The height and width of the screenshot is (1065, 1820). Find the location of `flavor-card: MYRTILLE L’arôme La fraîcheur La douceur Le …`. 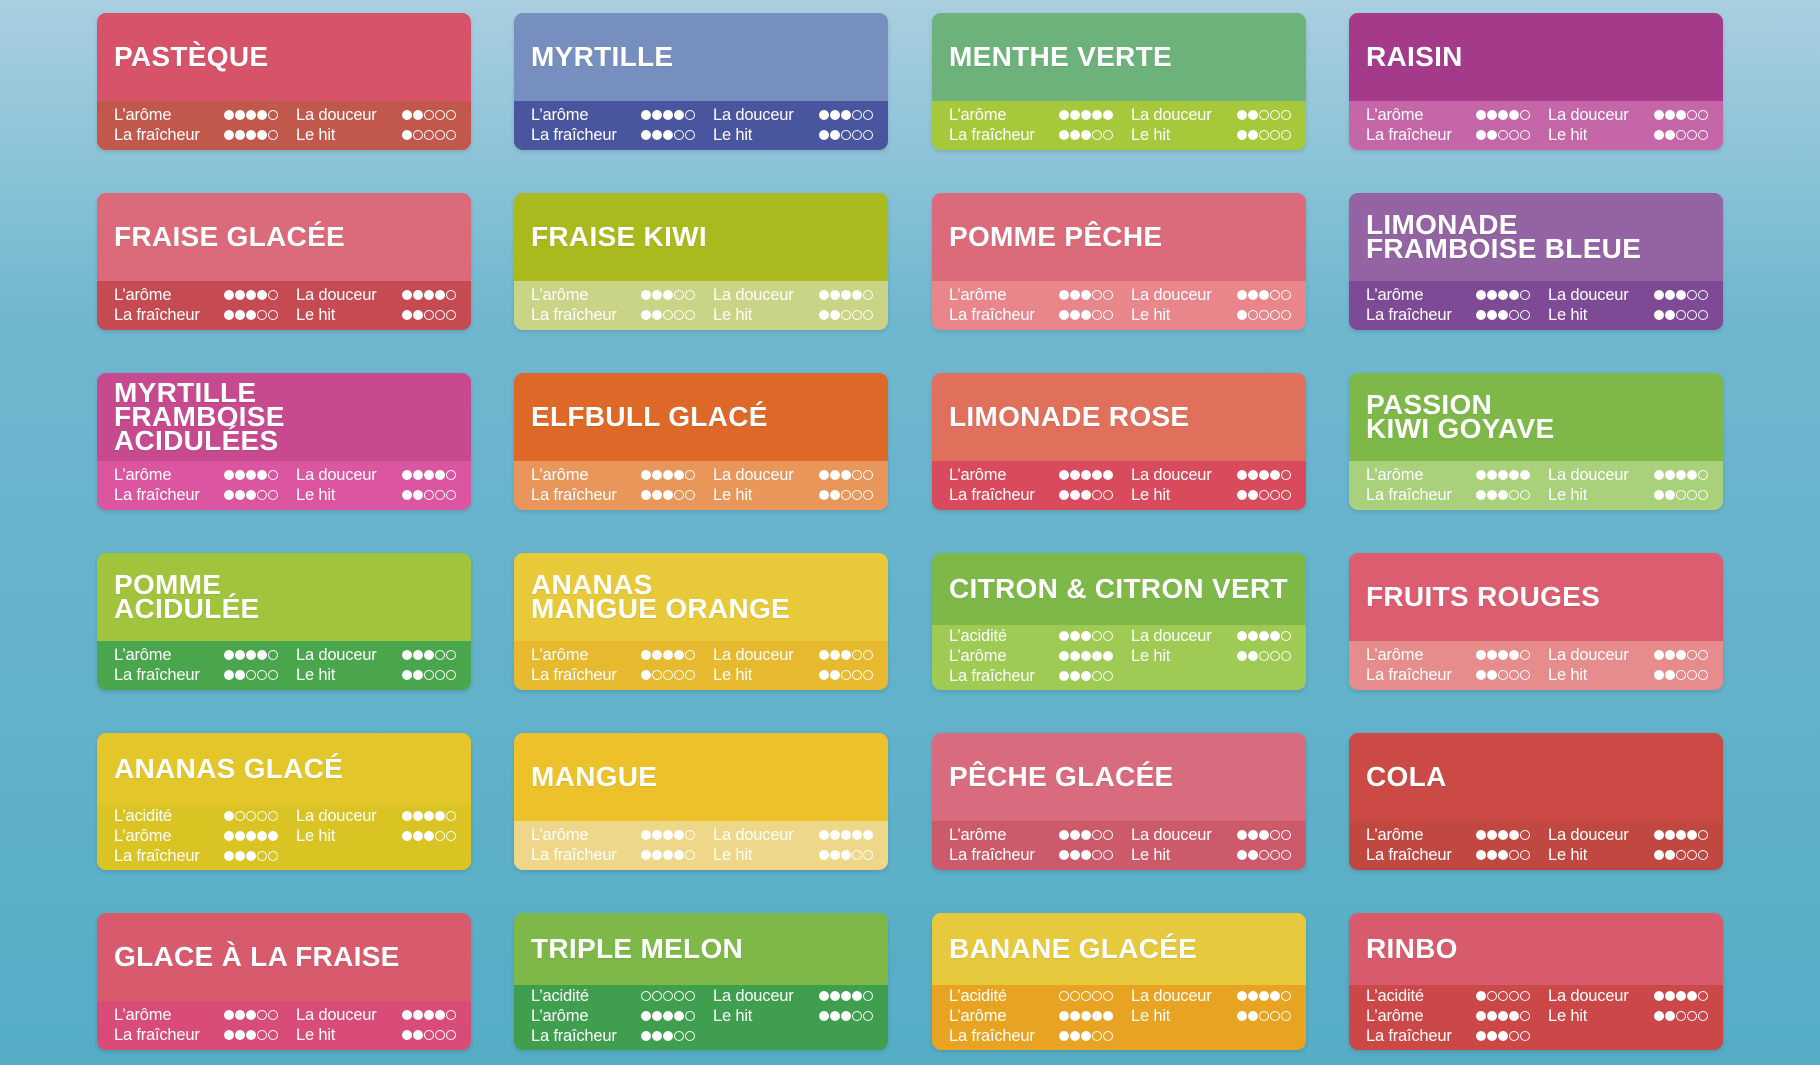

flavor-card: MYRTILLE L’arôme La fraîcheur La douceur Le … is located at coordinates (701, 81).